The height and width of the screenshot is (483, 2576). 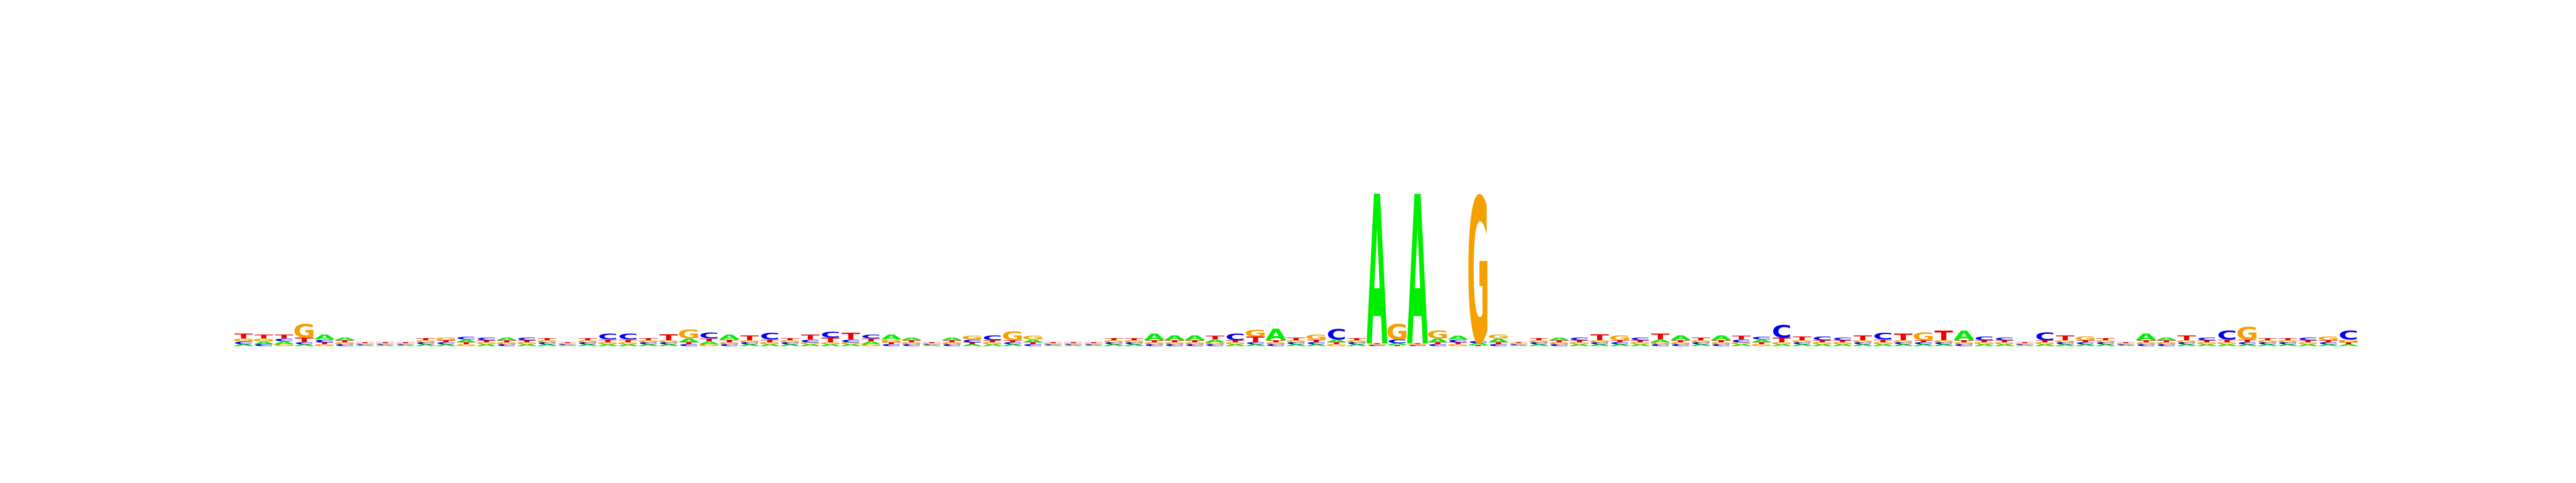 What do you see at coordinates (1154, 343) in the screenshot?
I see `logo-letter-G-pos-46: G` at bounding box center [1154, 343].